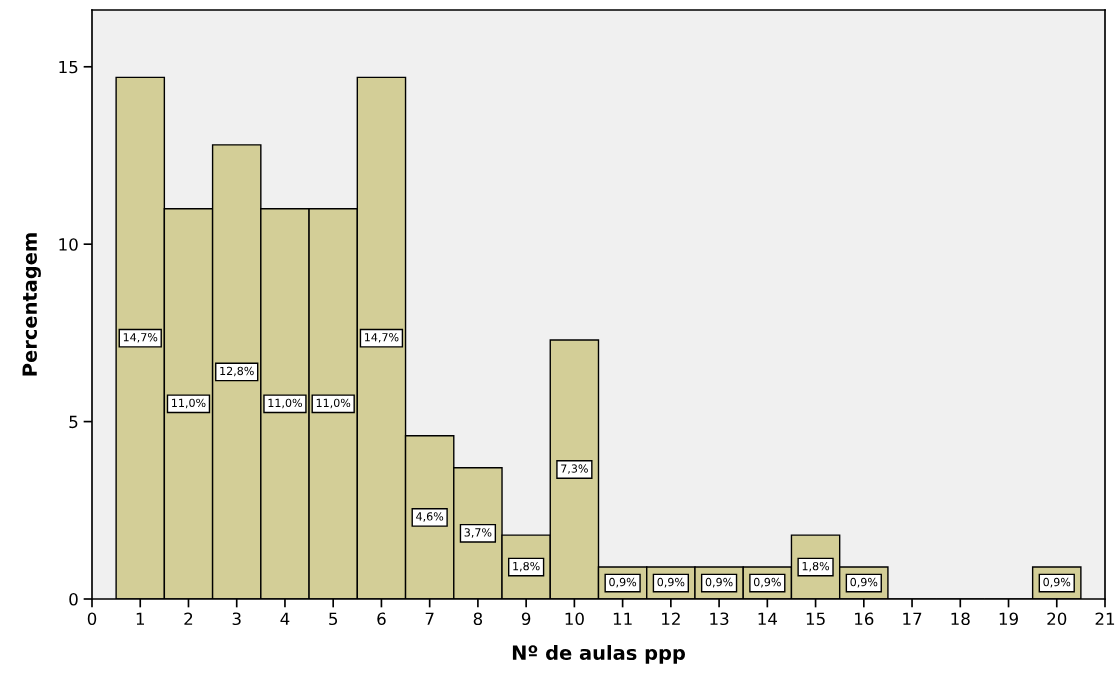 This screenshot has height=682, width=1115. What do you see at coordinates (719, 619) in the screenshot?
I see `x-tick-label: 13` at bounding box center [719, 619].